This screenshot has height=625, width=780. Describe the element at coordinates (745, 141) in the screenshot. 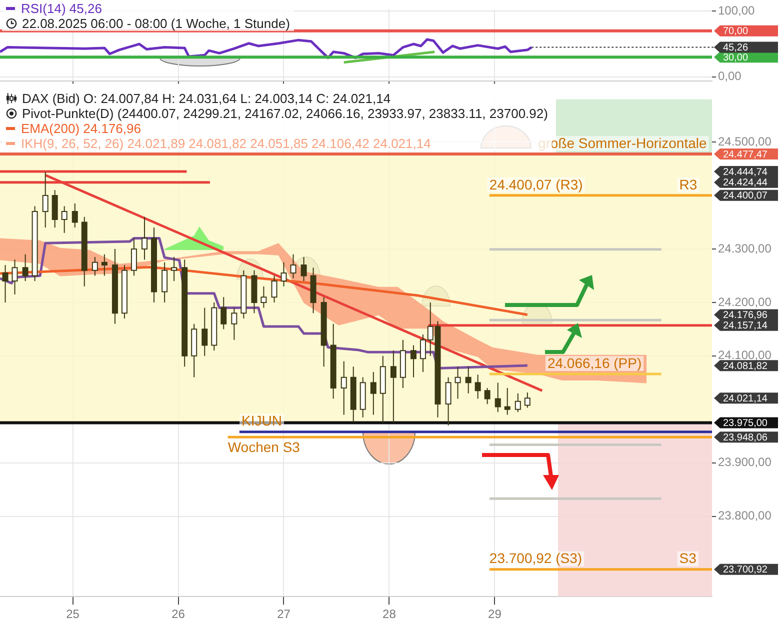

I see `y-tick-label: 24.500,00` at that location.